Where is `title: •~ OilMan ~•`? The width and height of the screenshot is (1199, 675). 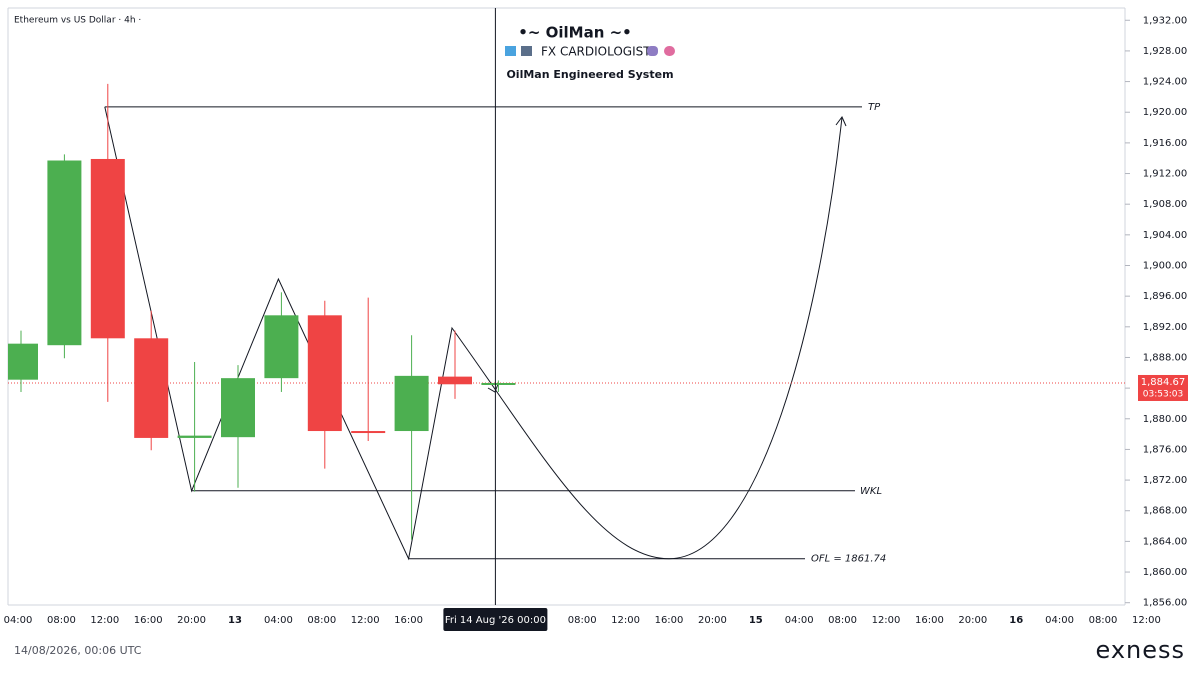
title: •~ OilMan ~• is located at coordinates (575, 33).